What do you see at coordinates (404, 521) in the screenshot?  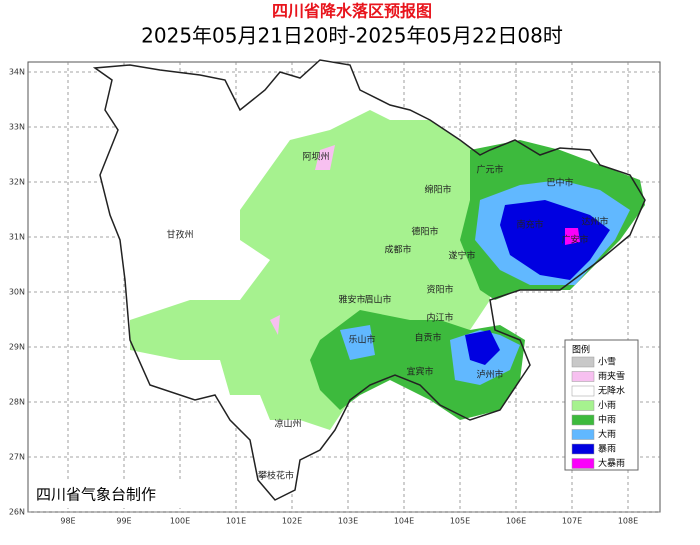 I see `lon-tick-label: 104E` at bounding box center [404, 521].